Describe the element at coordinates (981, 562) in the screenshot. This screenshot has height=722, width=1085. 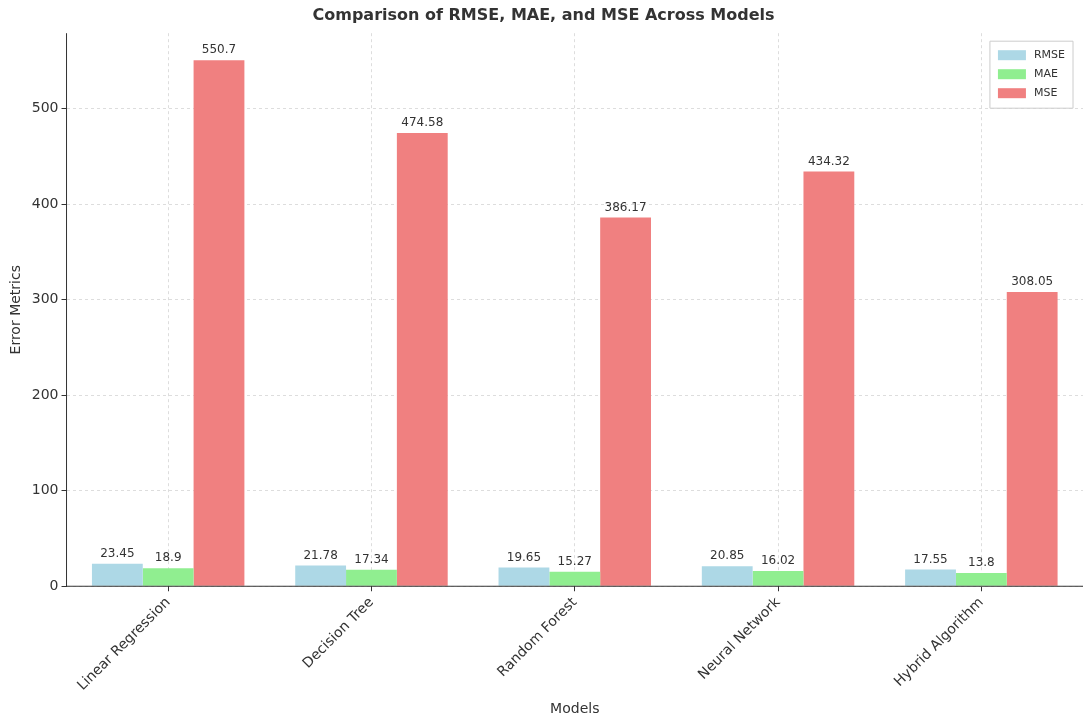
I see `data-label: 13.8` at that location.